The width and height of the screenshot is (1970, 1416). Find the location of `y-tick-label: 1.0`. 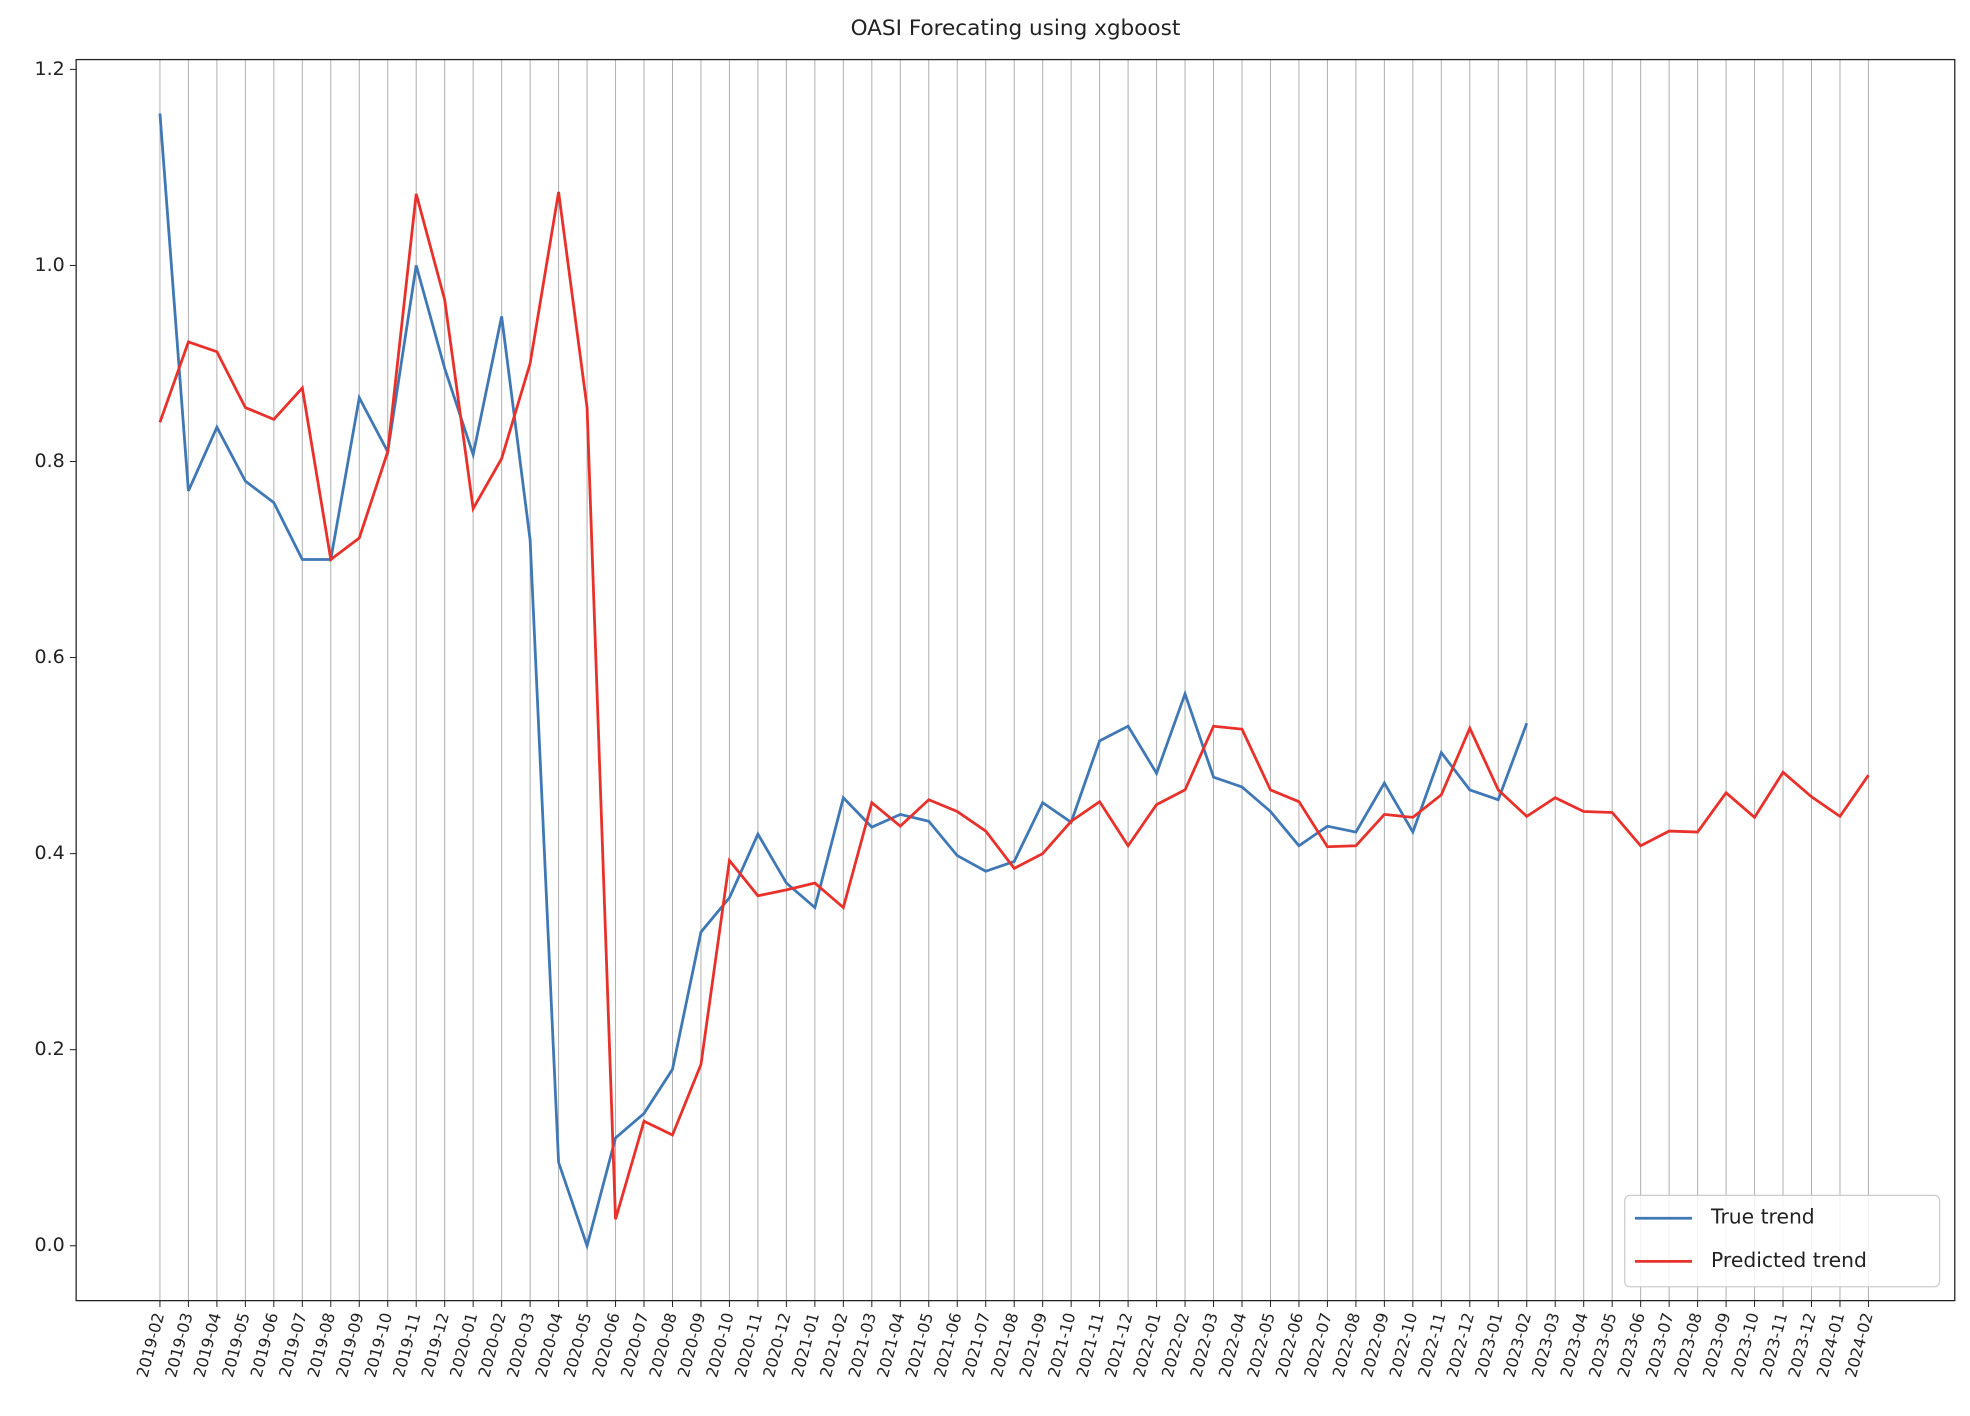

y-tick-label: 1.0 is located at coordinates (49, 265).